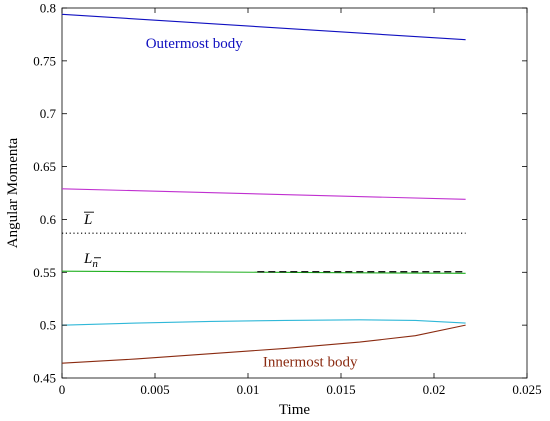  I want to click on y-tick-label: 0.75, so click(44, 60).